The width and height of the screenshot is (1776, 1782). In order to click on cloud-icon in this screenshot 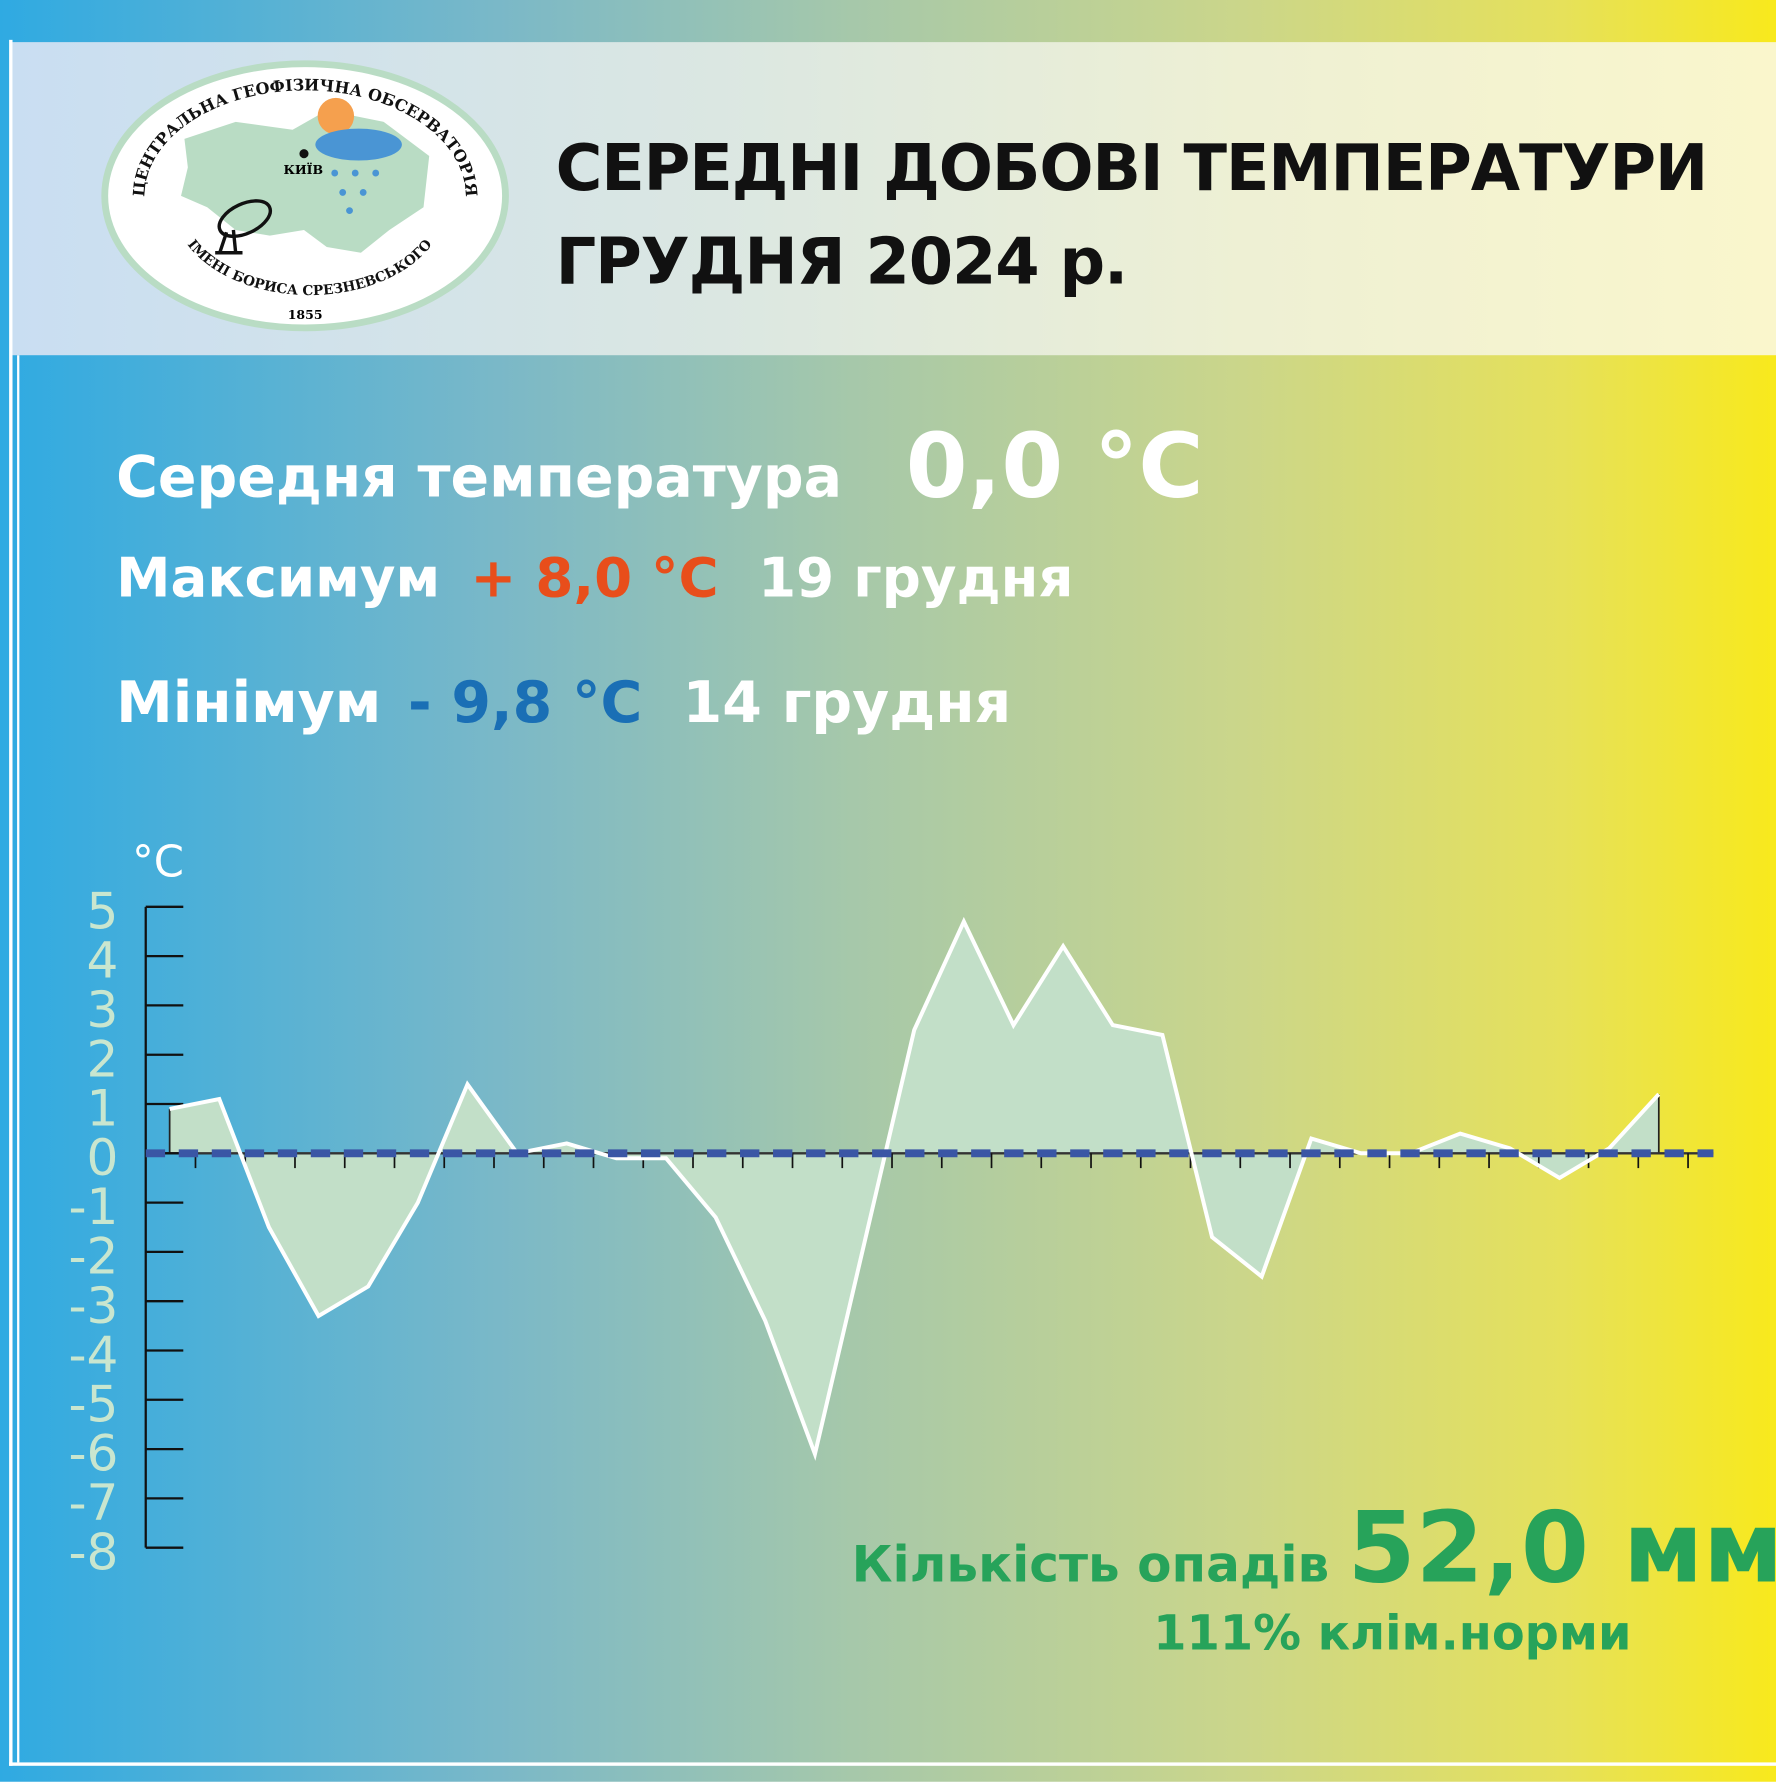, I will do `click(358, 144)`.